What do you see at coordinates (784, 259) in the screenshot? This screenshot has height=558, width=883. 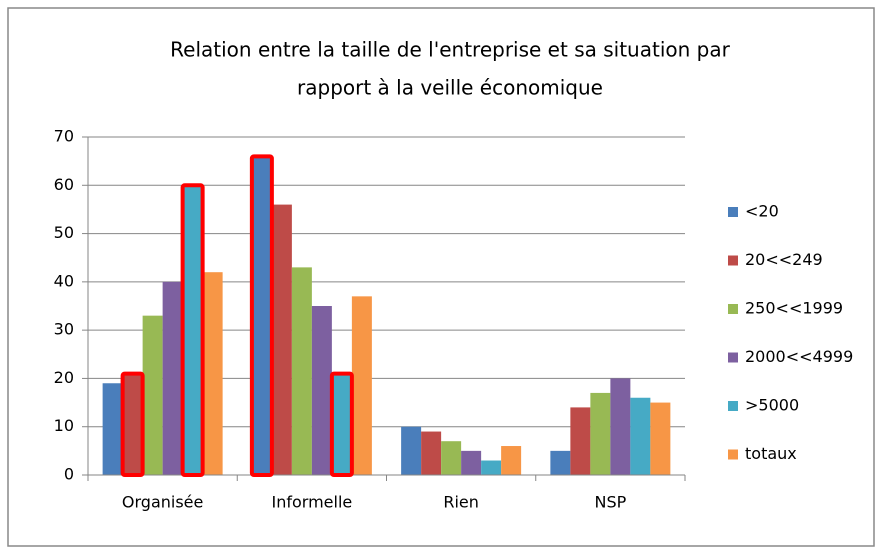 I see `legend-label: 20<<249` at bounding box center [784, 259].